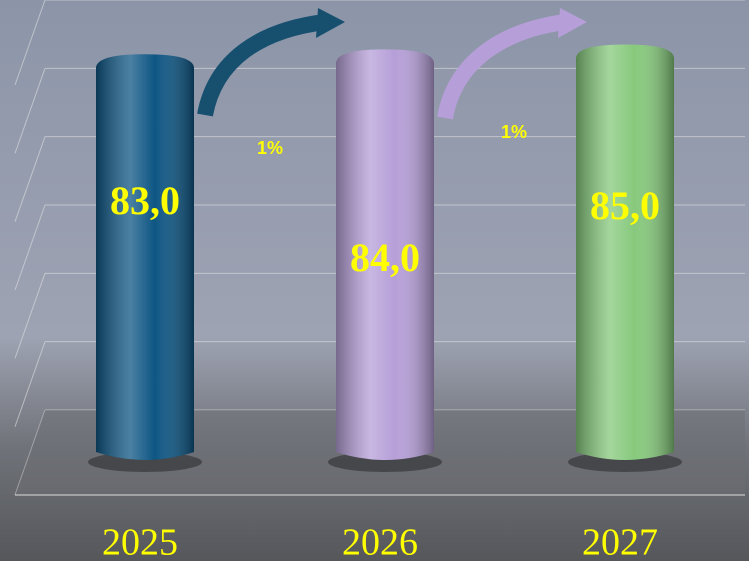 This screenshot has height=561, width=749. I want to click on value-label: 85,0, so click(625, 205).